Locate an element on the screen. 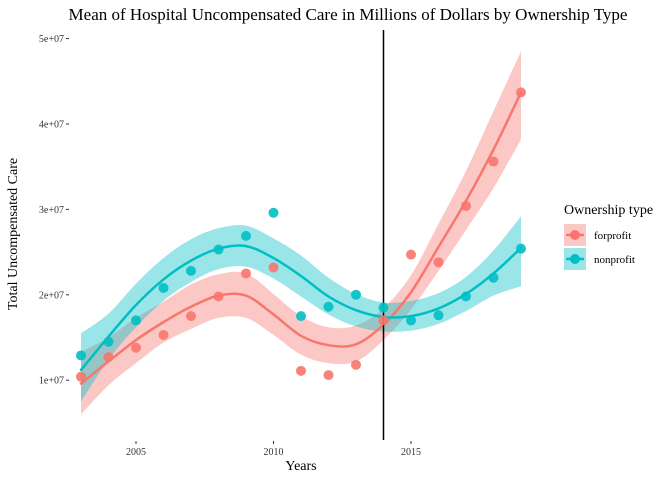  point-forprofit-2009 is located at coordinates (246, 273).